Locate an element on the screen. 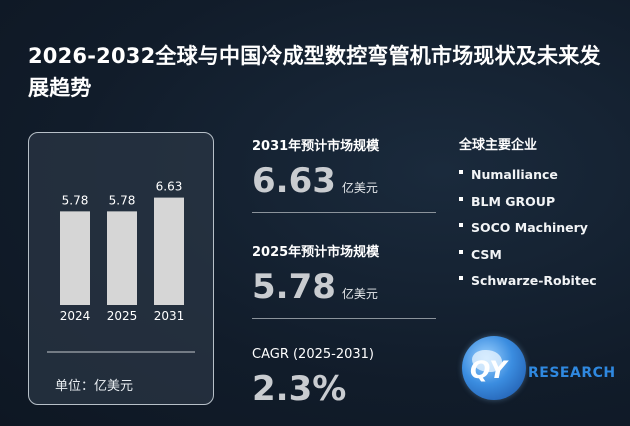 The image size is (630, 426). company-item: SOCO Machinery is located at coordinates (528, 233).